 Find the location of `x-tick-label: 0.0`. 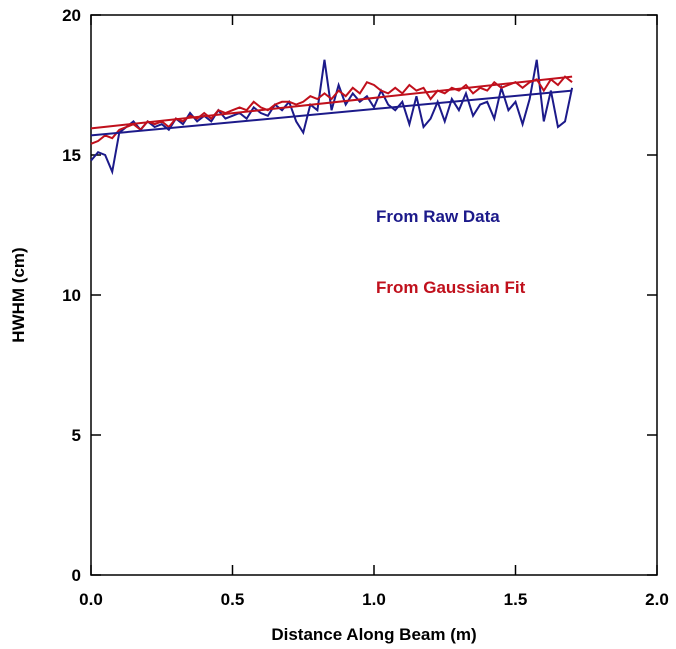

x-tick-label: 0.0 is located at coordinates (91, 599).